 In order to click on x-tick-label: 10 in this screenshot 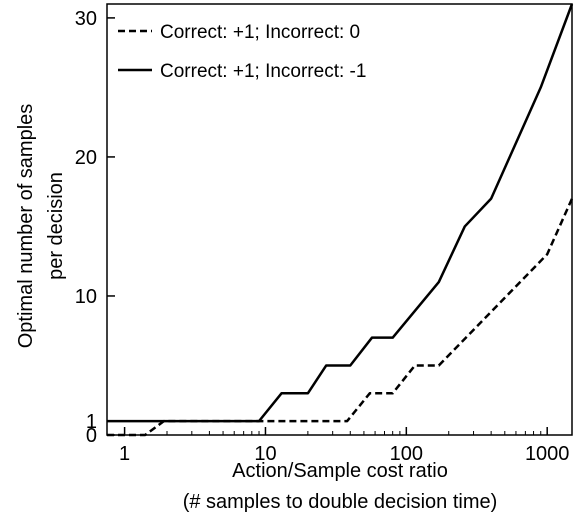, I will do `click(265, 454)`.